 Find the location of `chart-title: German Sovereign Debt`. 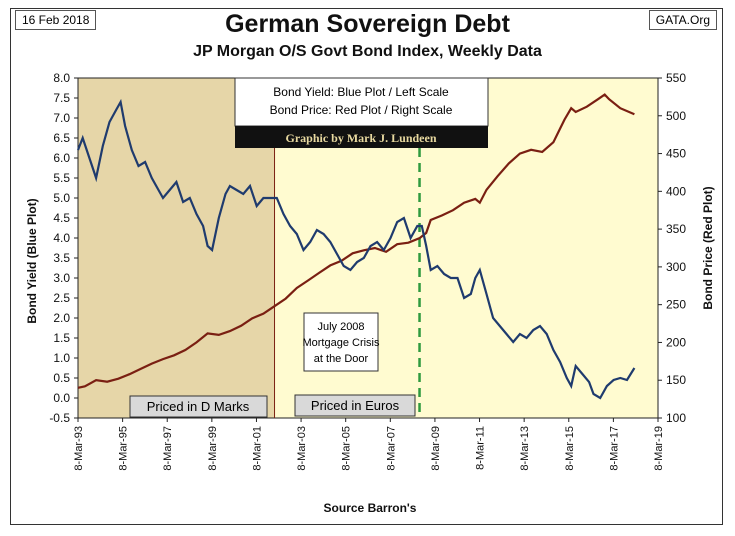

chart-title: German Sovereign Debt is located at coordinates (367, 24).